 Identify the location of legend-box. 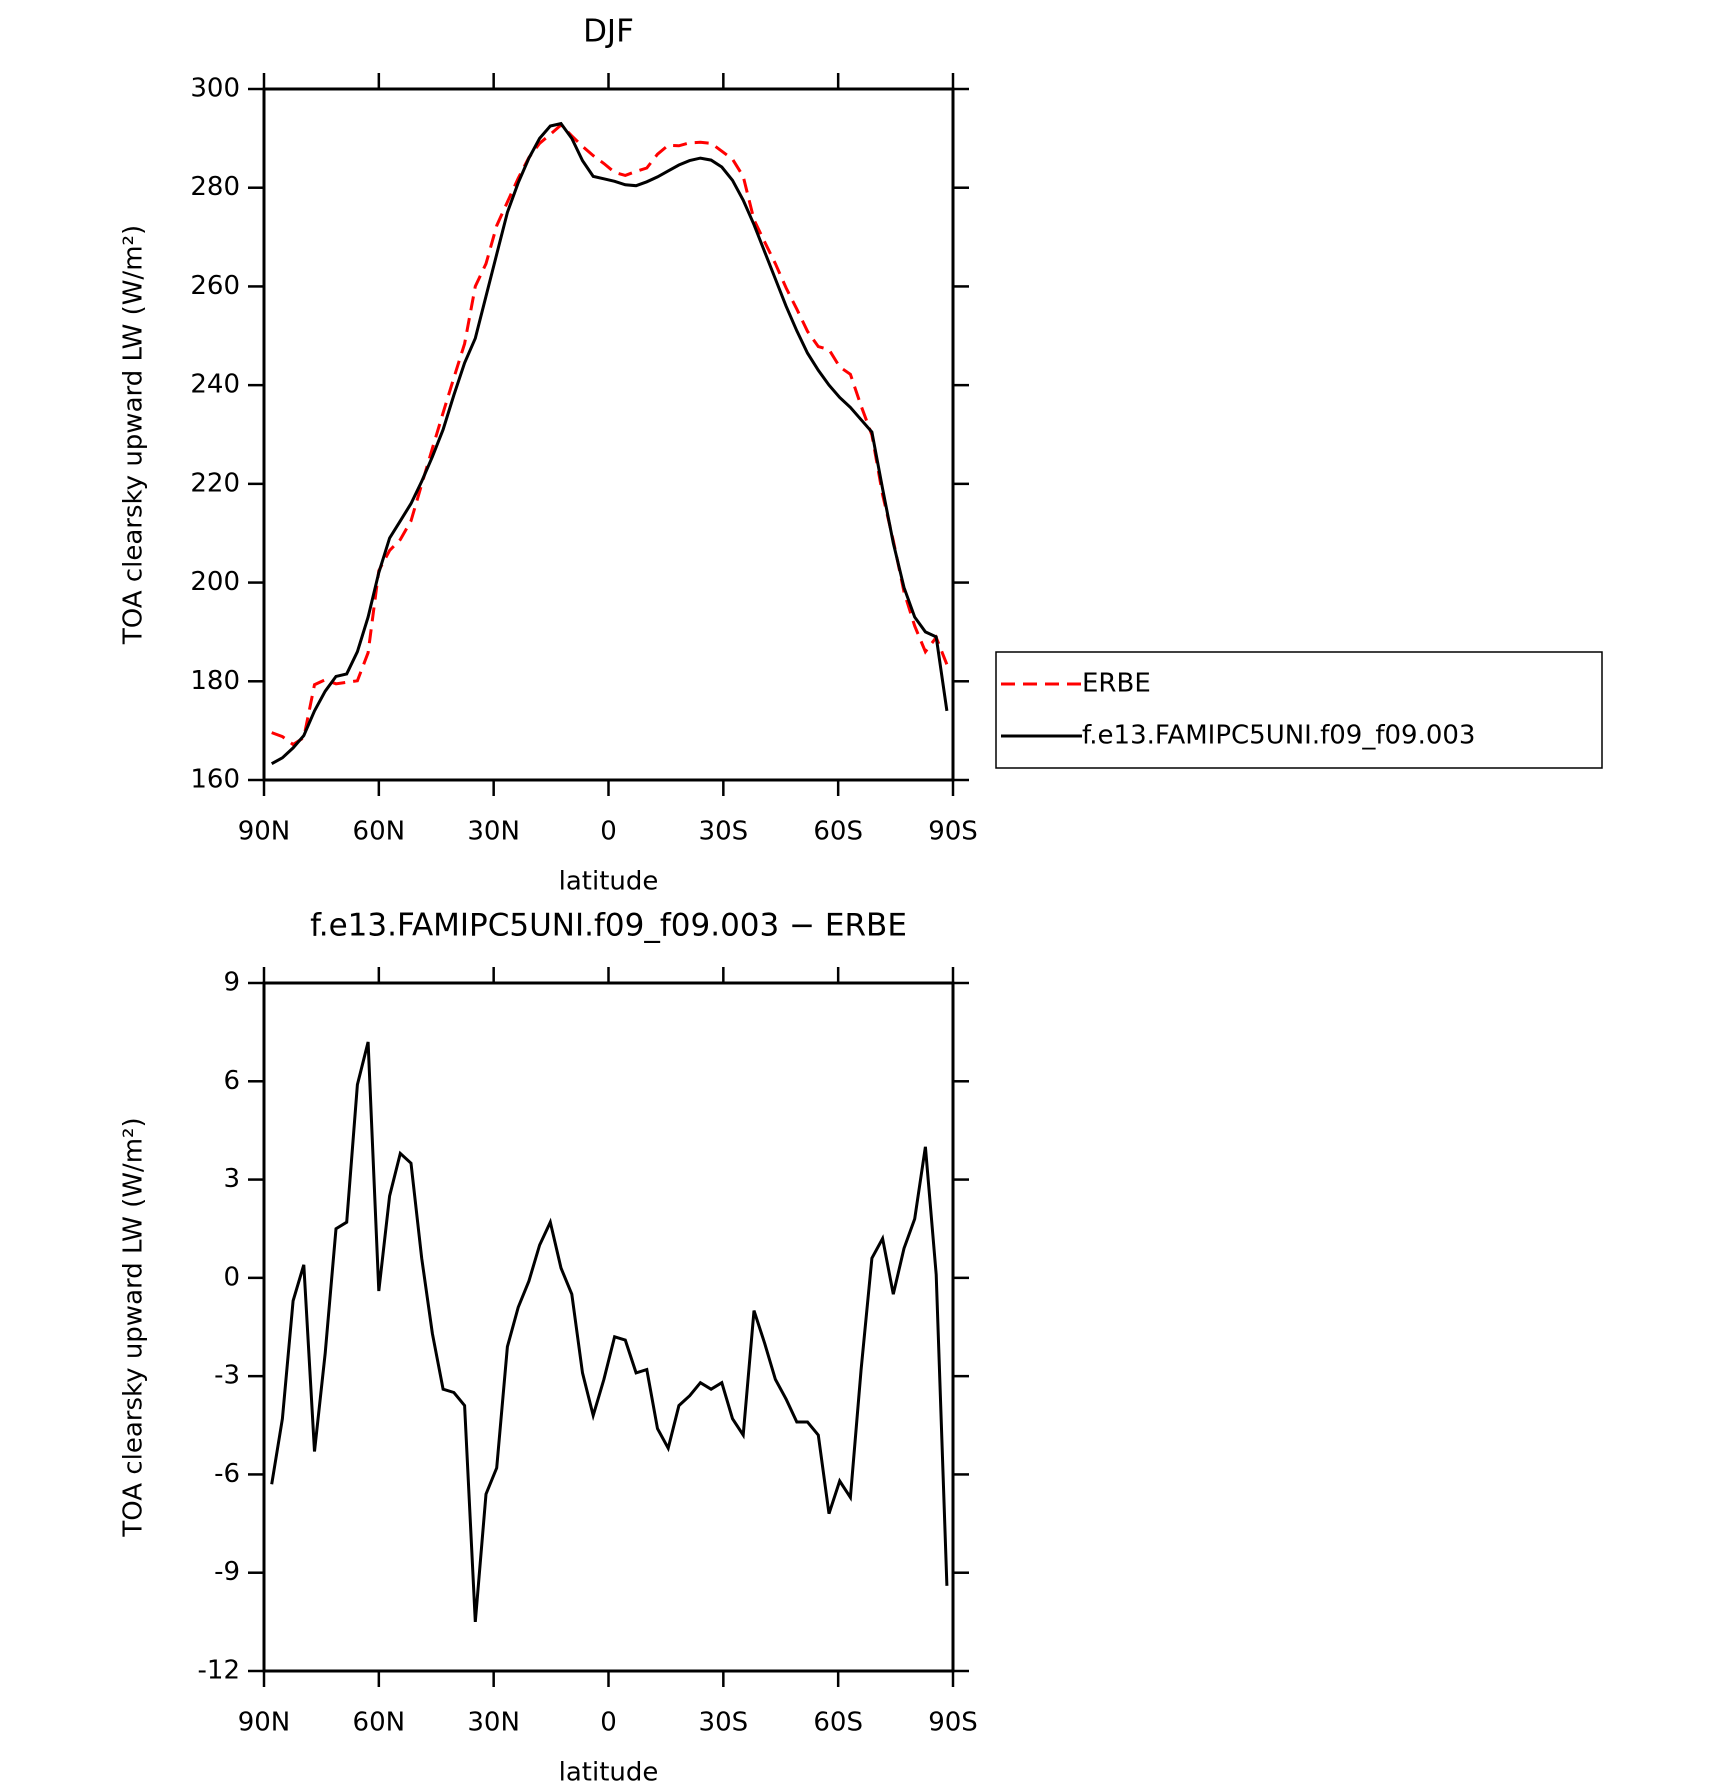
(1299, 710).